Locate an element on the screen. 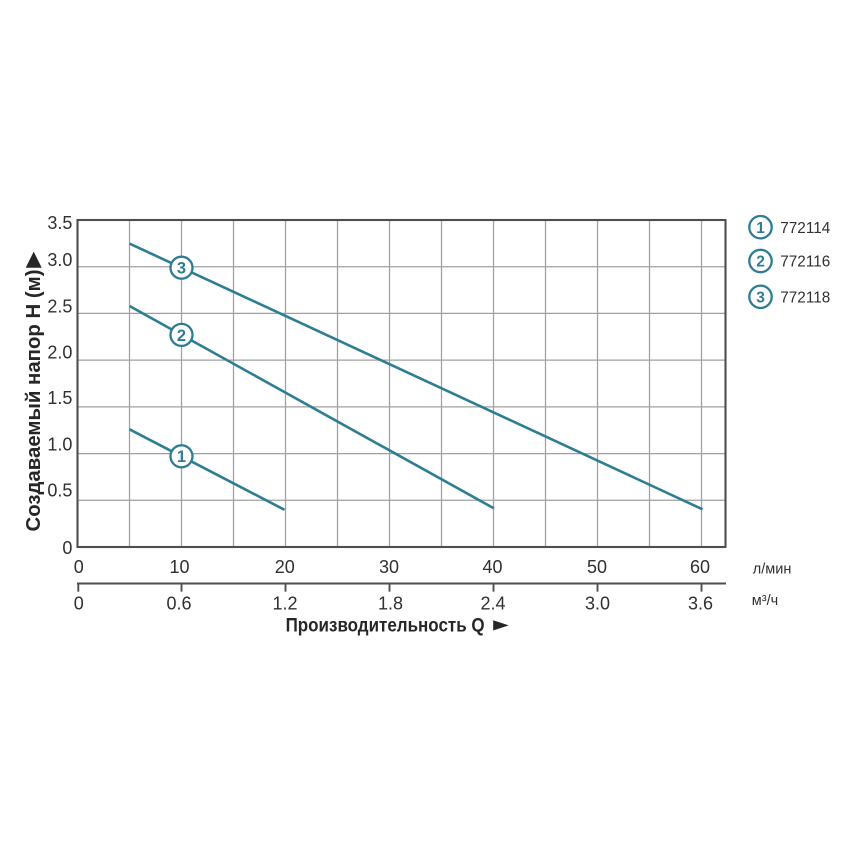 The width and height of the screenshot is (850, 855). svg-text: 1.2 is located at coordinates (284, 604).